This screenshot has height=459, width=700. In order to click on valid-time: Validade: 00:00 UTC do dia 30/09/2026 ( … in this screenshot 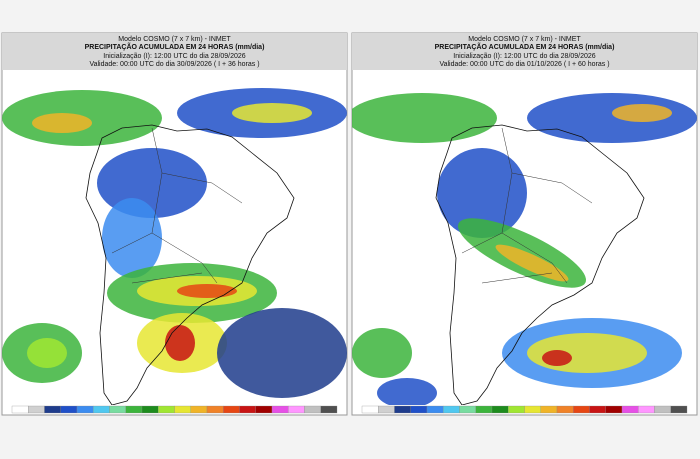, I will do `click(174, 64)`.